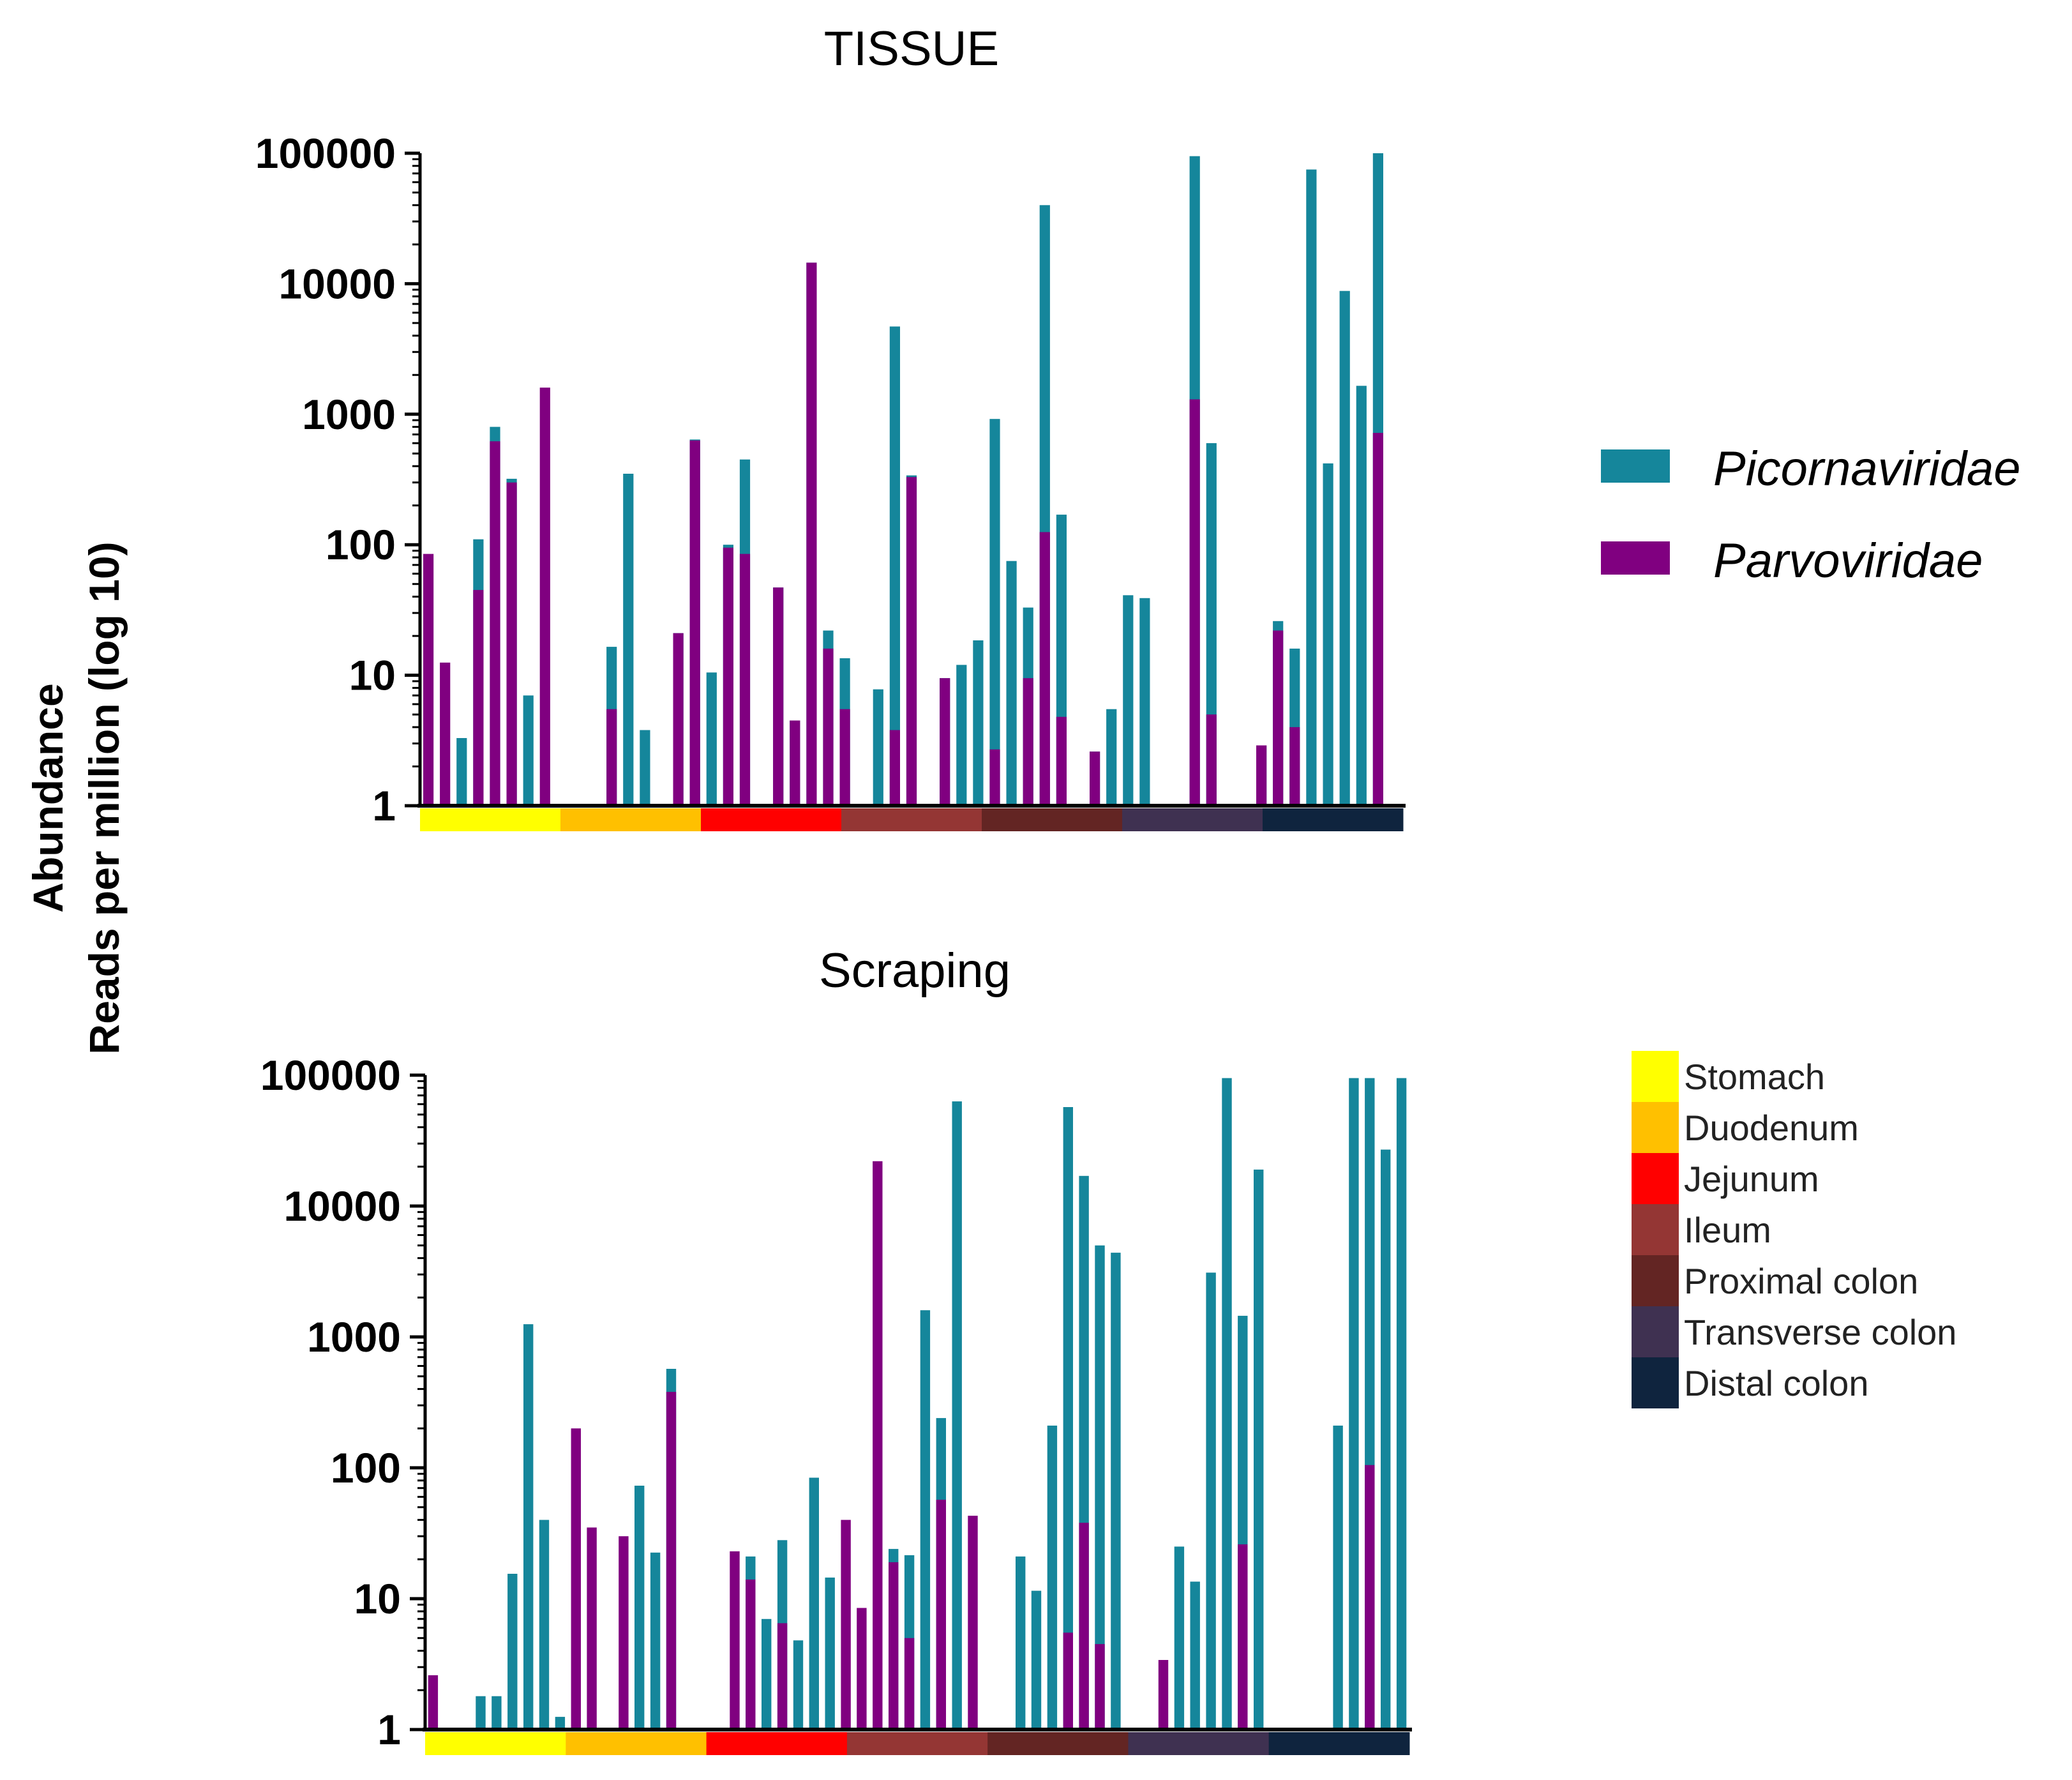 The width and height of the screenshot is (2072, 1780). What do you see at coordinates (1772, 1128) in the screenshot?
I see `legend-label-duodenum: Duodenum` at bounding box center [1772, 1128].